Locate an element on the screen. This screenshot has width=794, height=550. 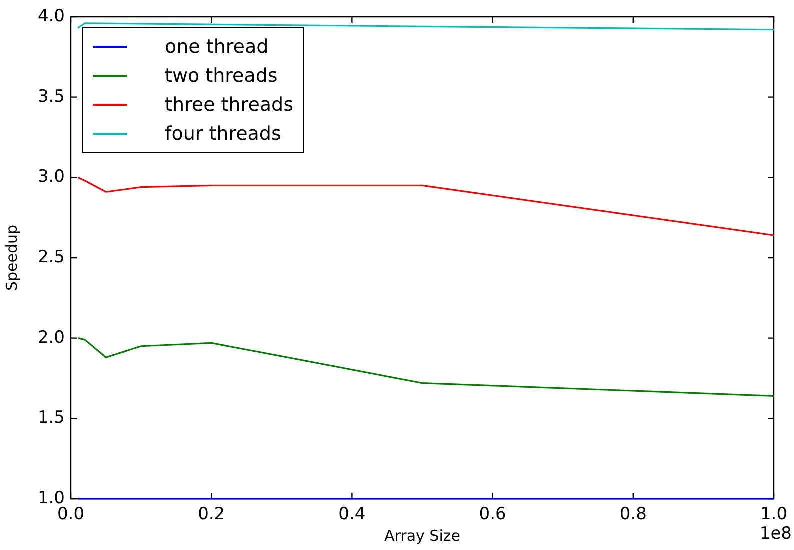
y-tick-label: 2.0 is located at coordinates (51, 338).